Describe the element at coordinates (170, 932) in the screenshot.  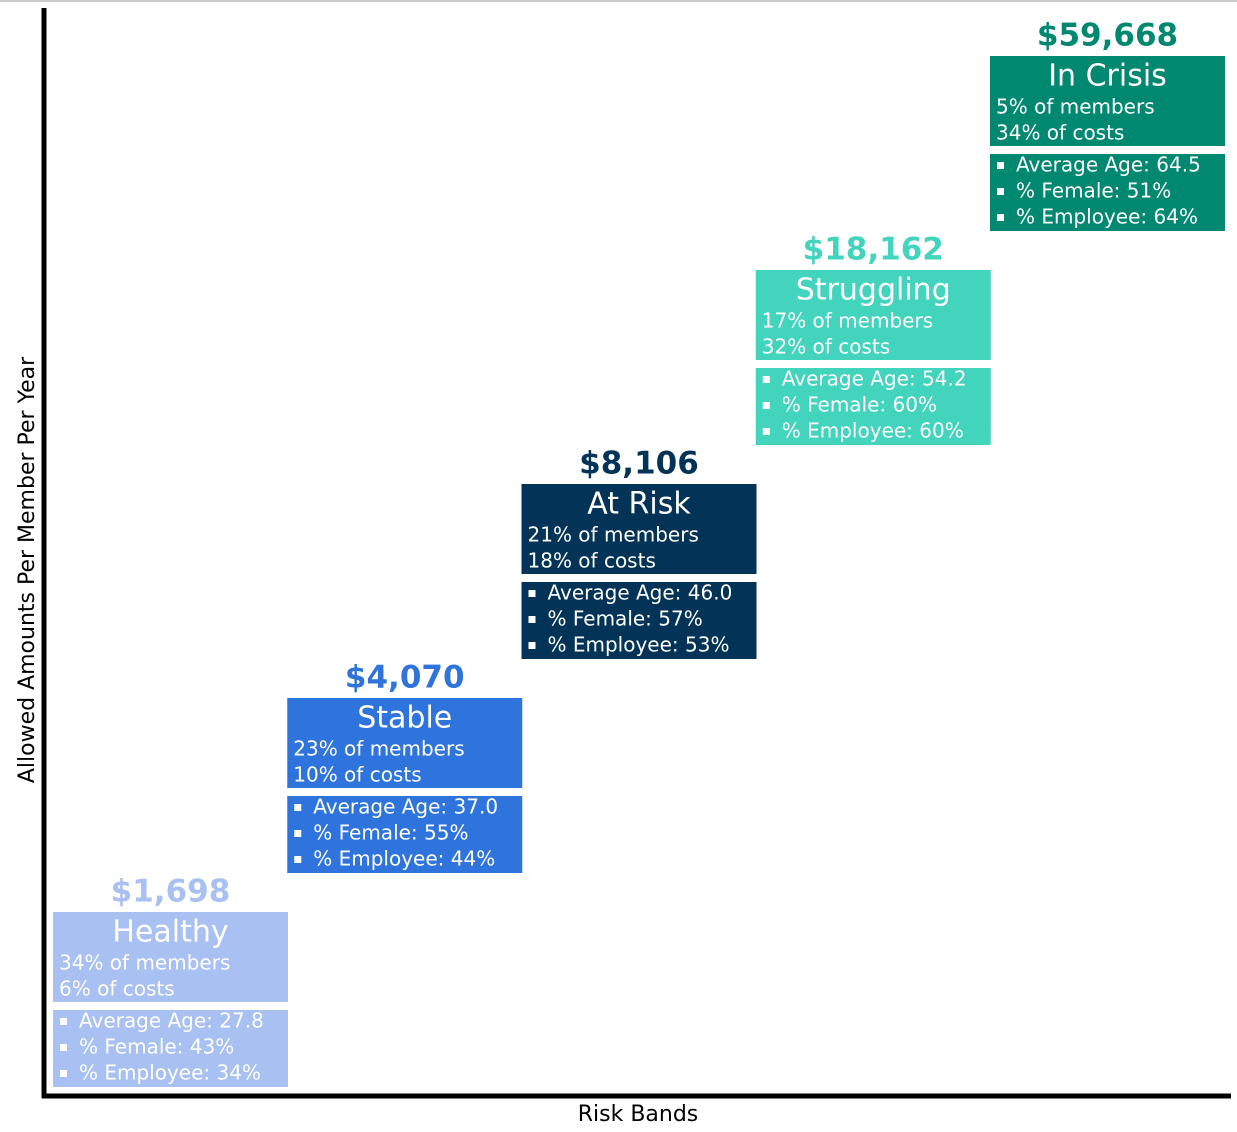
I see `band-name: Healthy` at that location.